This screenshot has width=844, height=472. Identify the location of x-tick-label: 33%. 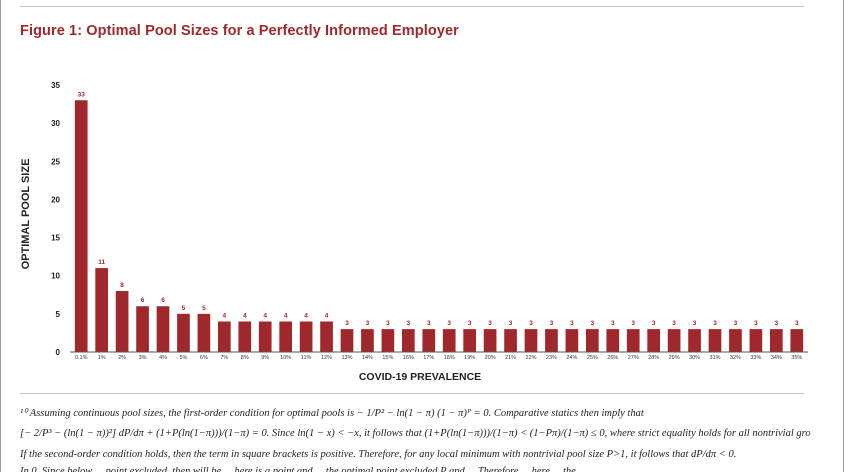
(755, 358).